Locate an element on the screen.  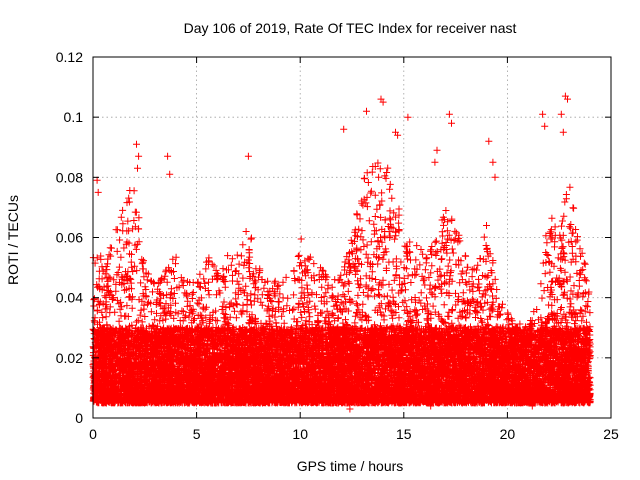
x-tick-label: 15 is located at coordinates (404, 434).